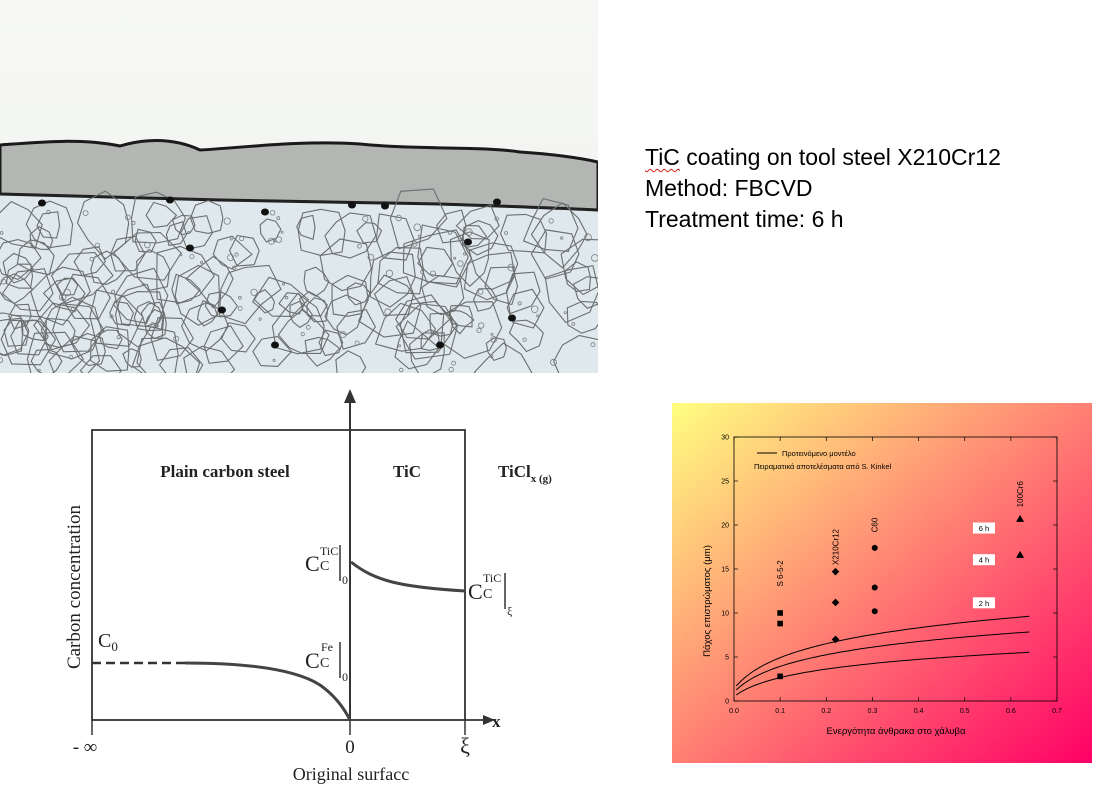 The width and height of the screenshot is (1105, 798). I want to click on cfe0-base: C, so click(312, 660).